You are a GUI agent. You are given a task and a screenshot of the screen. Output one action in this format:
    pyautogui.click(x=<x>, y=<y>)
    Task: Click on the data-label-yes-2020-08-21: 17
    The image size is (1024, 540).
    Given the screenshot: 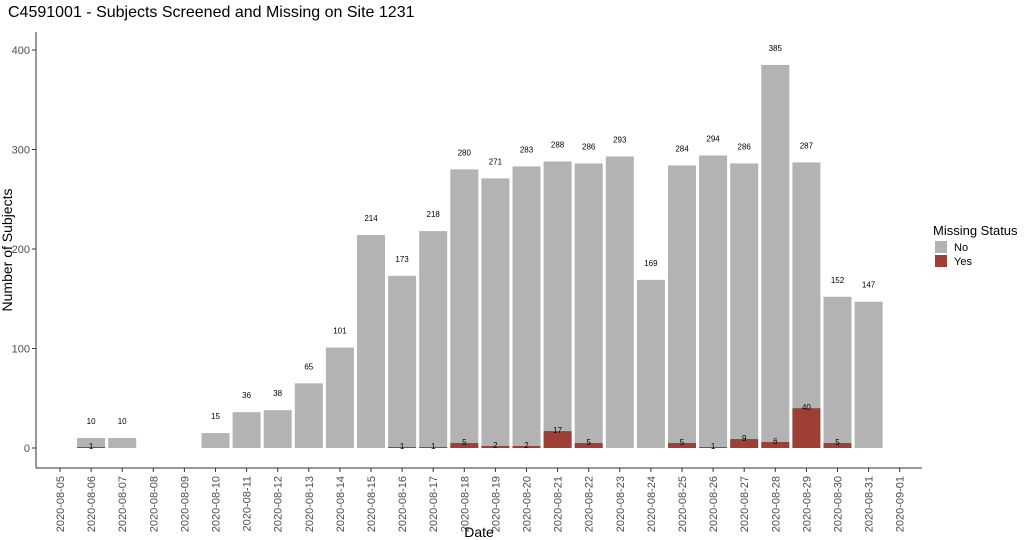 What is the action you would take?
    pyautogui.click(x=557, y=430)
    